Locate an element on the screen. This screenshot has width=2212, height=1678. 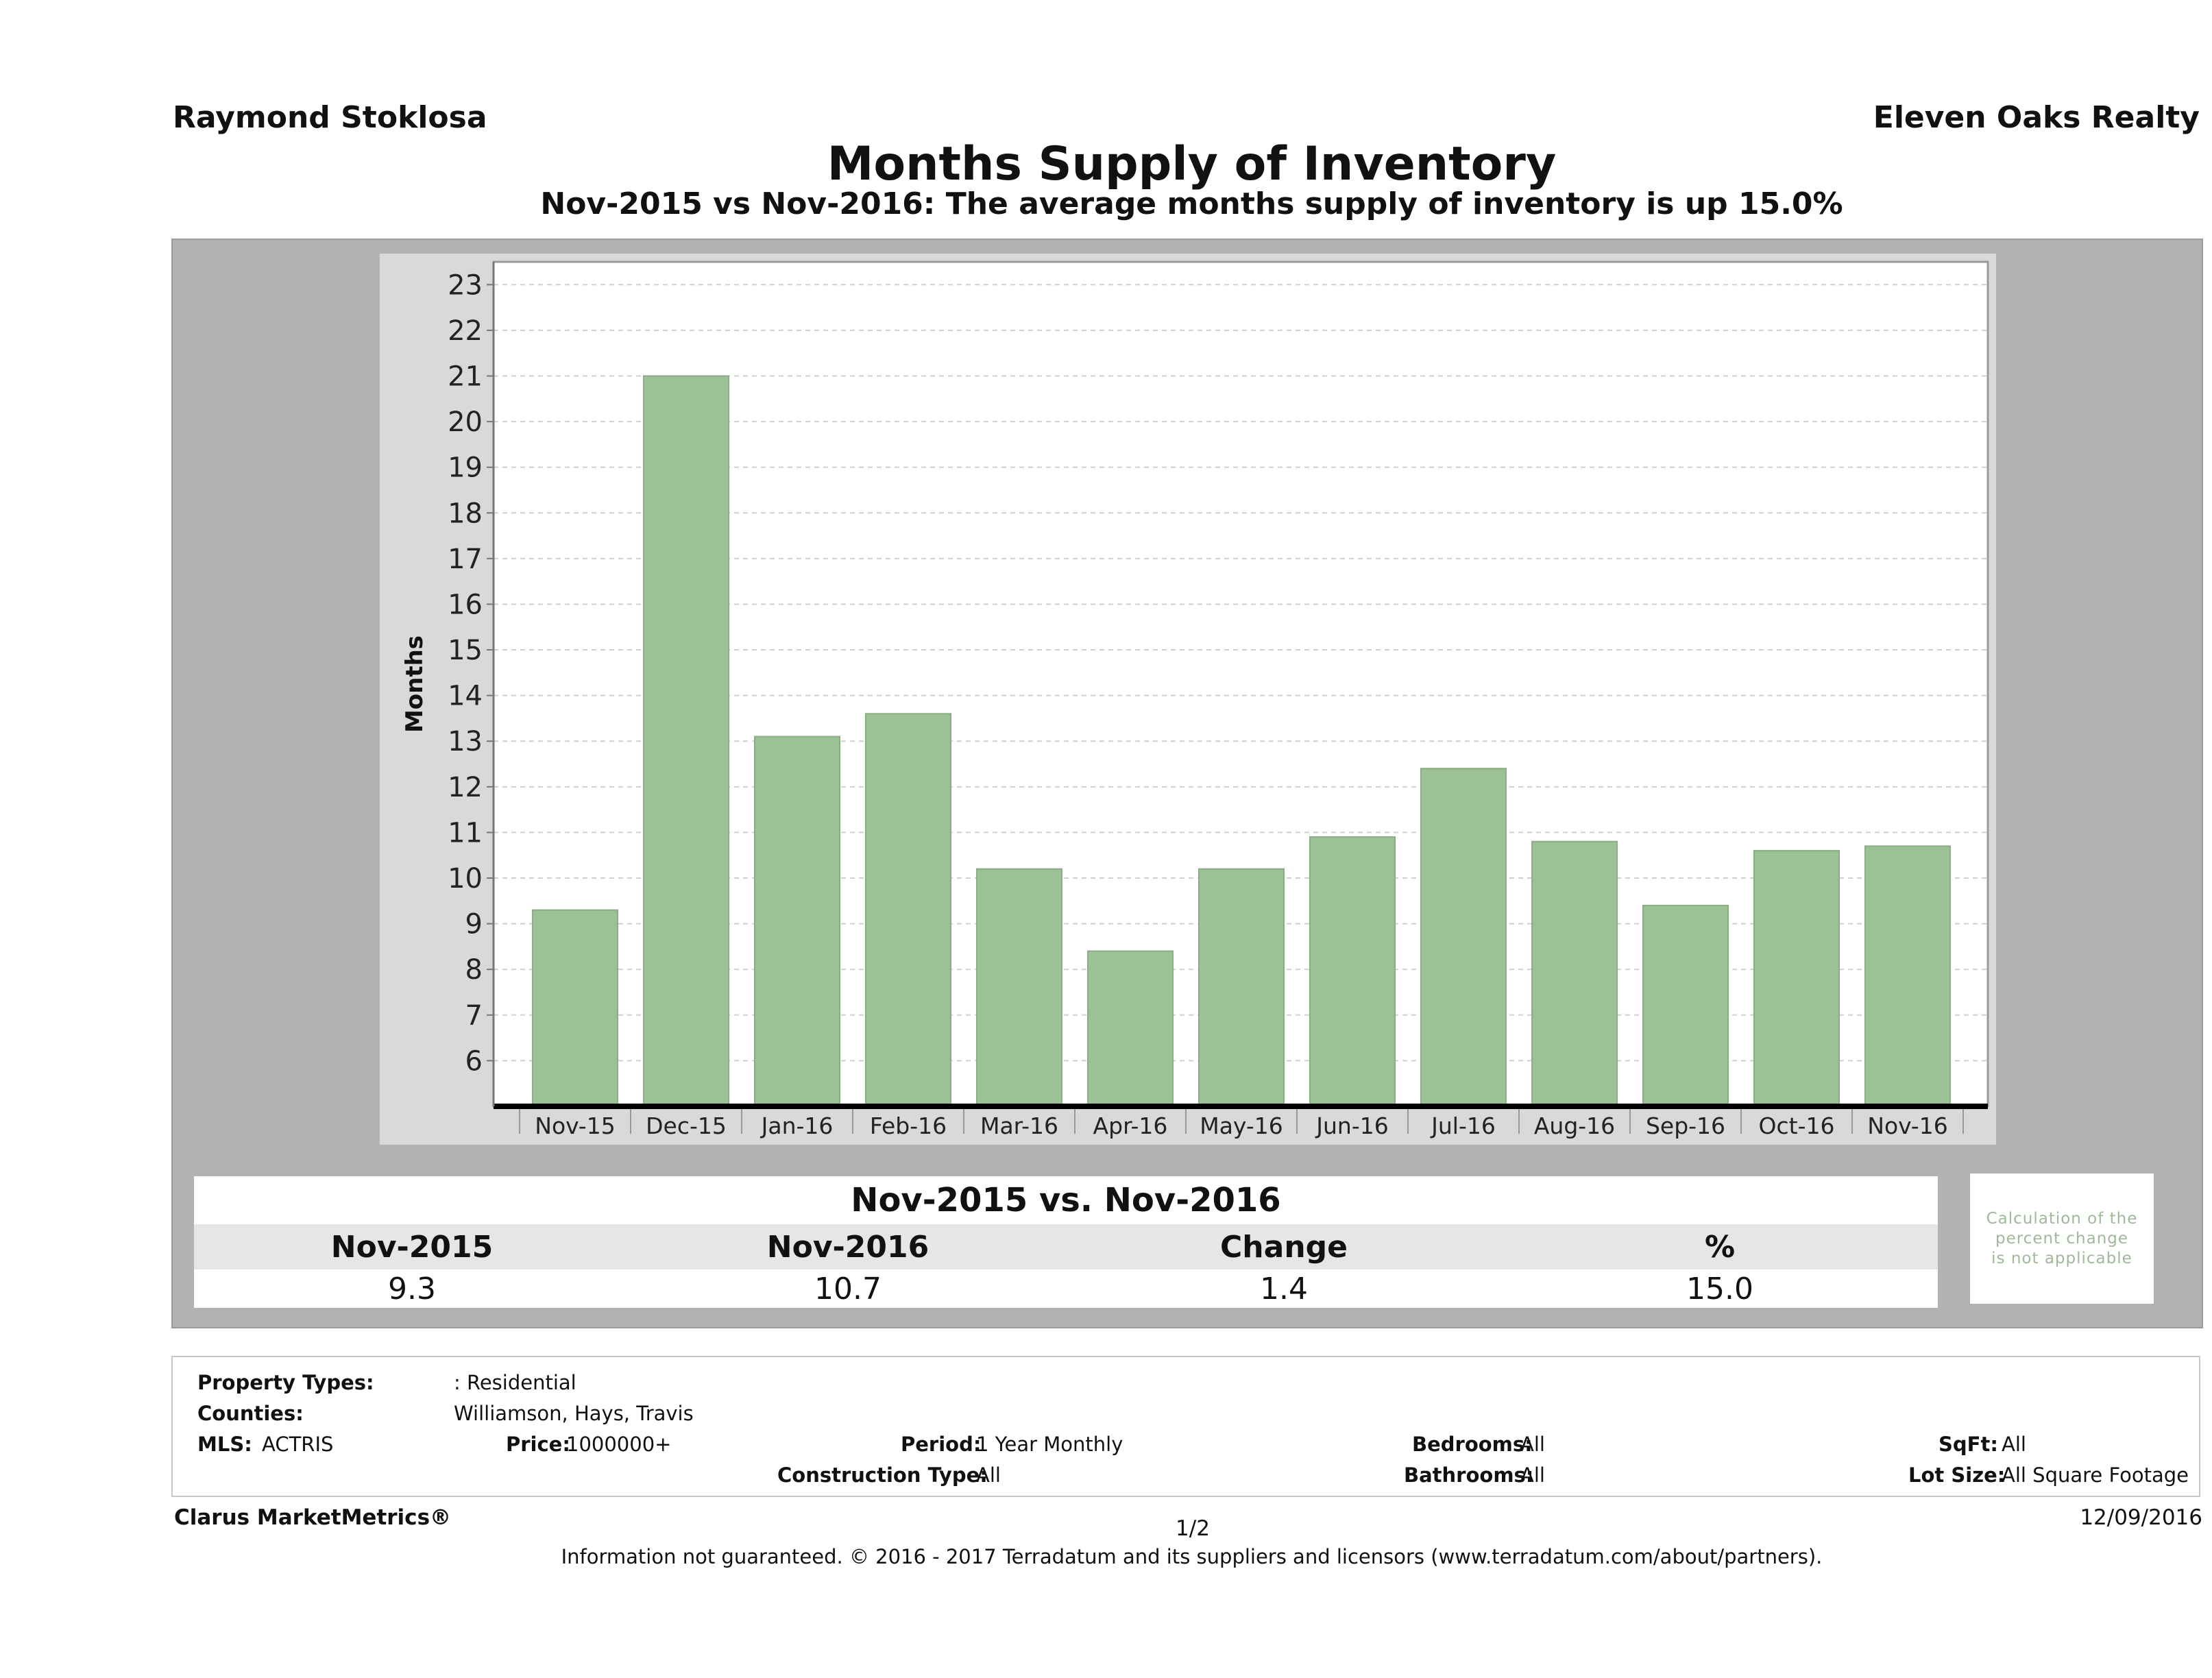
y-tick-label: 13 is located at coordinates (466, 742).